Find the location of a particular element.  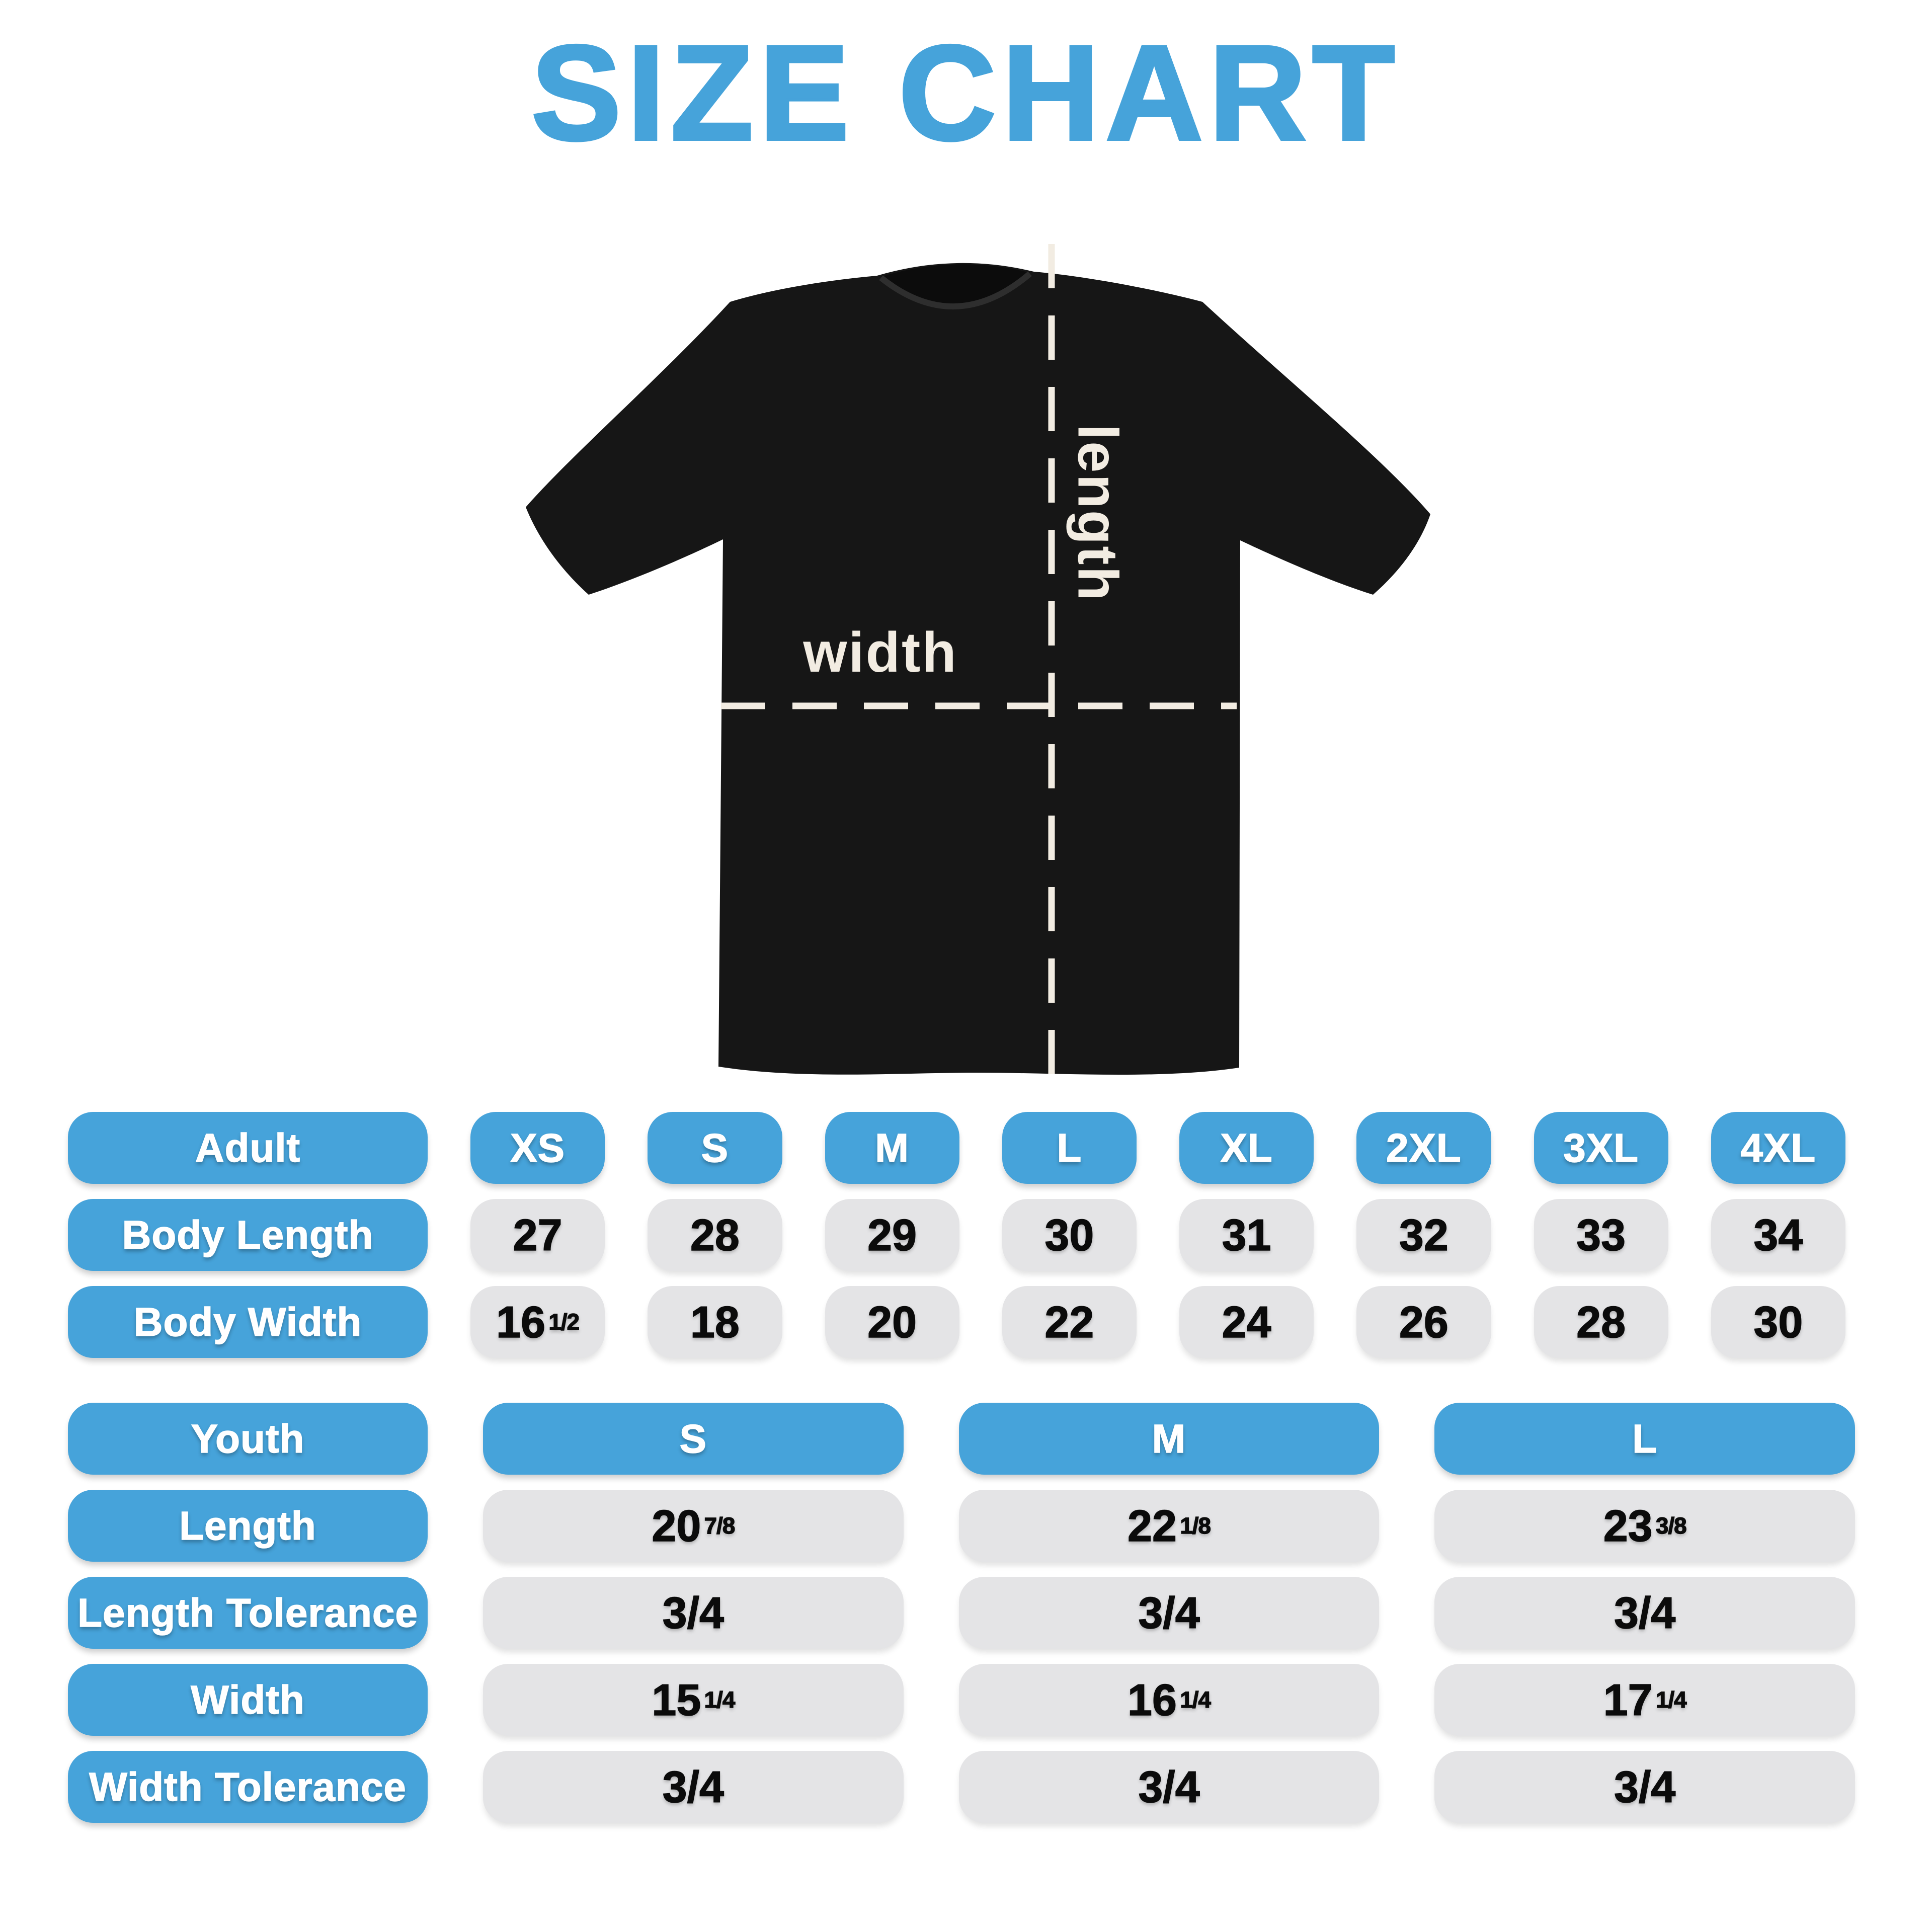

value-cell: 17 1/4 is located at coordinates (1644, 1700).